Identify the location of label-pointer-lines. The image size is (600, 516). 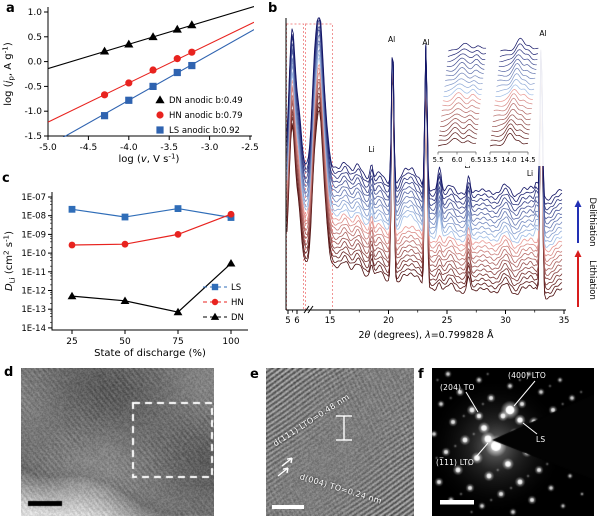
(501, 419).